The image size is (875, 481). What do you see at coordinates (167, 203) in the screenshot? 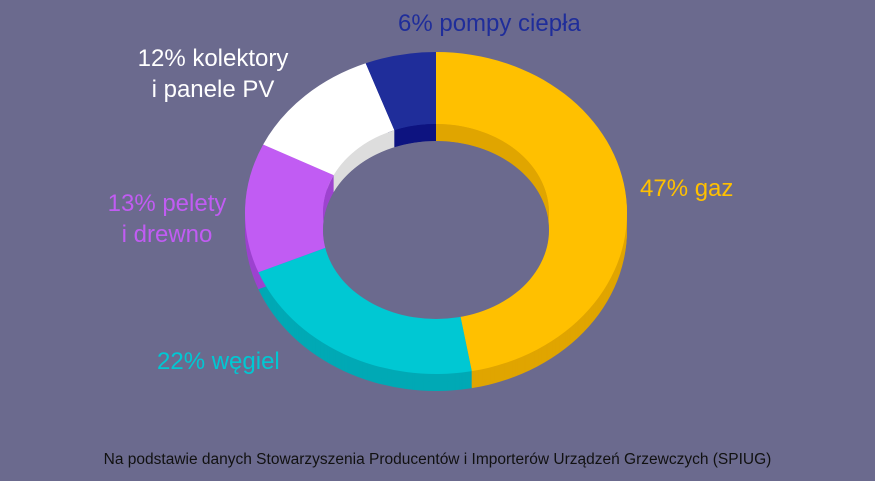
I see `label-pelety-line-1: 13% pelety` at bounding box center [167, 203].